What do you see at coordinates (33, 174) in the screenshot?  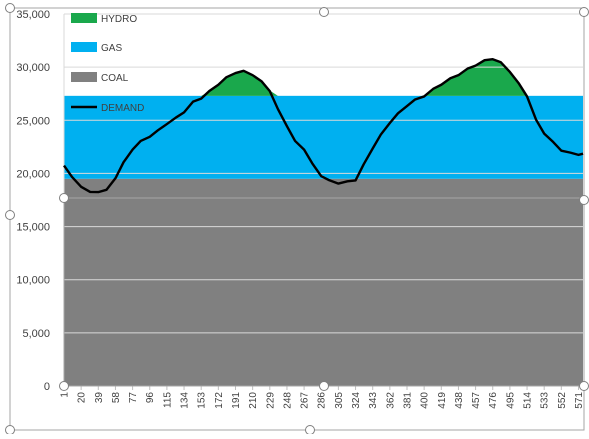 I see `y-tick-label: 20,000` at bounding box center [33, 174].